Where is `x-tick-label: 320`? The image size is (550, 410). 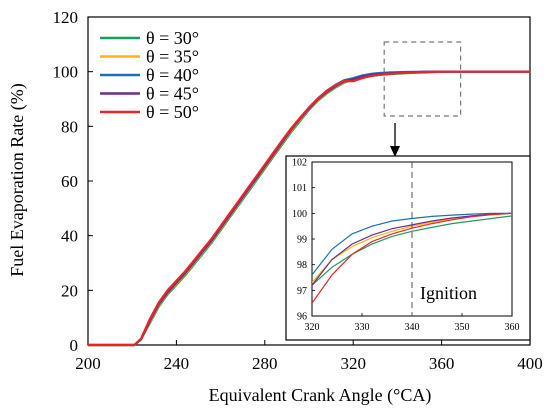 x-tick-label: 320 is located at coordinates (353, 363).